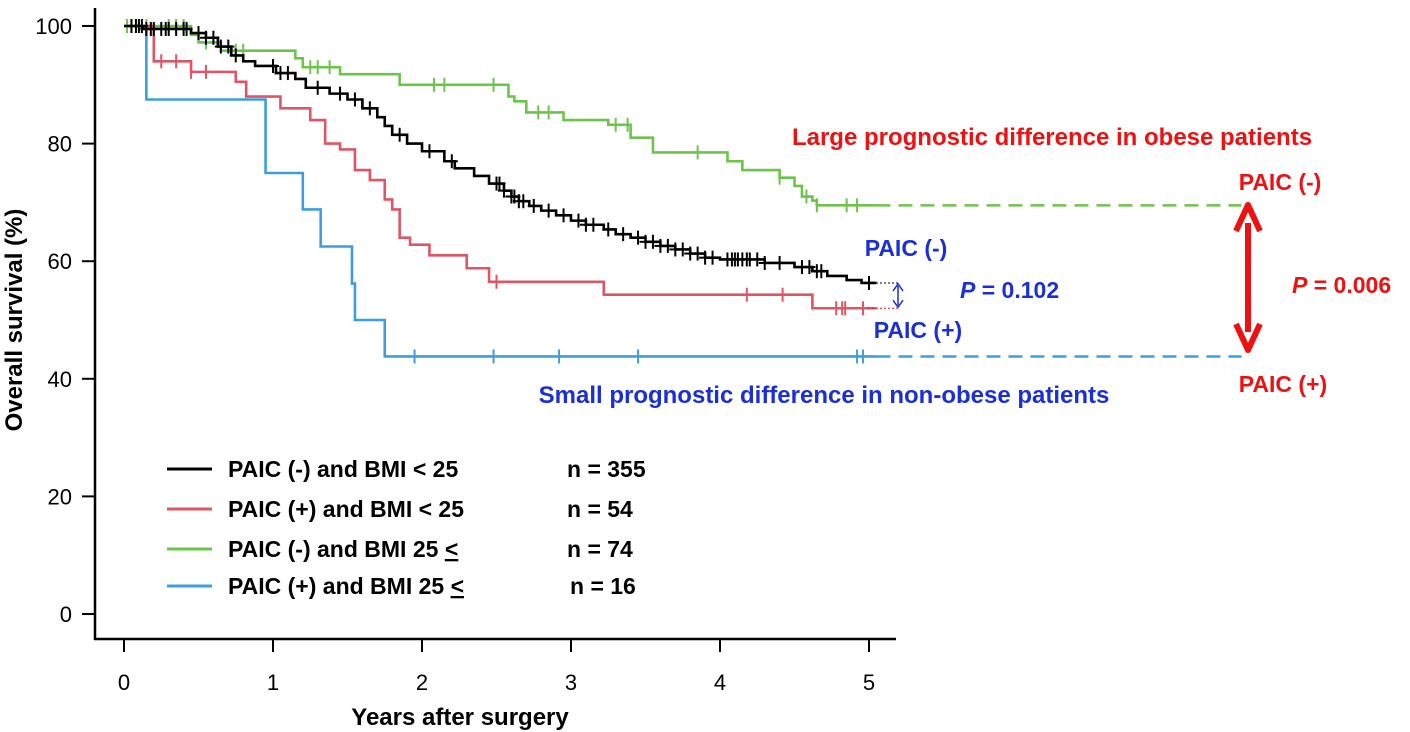 This screenshot has height=732, width=1410. Describe the element at coordinates (898, 287) in the screenshot. I see `small-arrow-head-up` at that location.